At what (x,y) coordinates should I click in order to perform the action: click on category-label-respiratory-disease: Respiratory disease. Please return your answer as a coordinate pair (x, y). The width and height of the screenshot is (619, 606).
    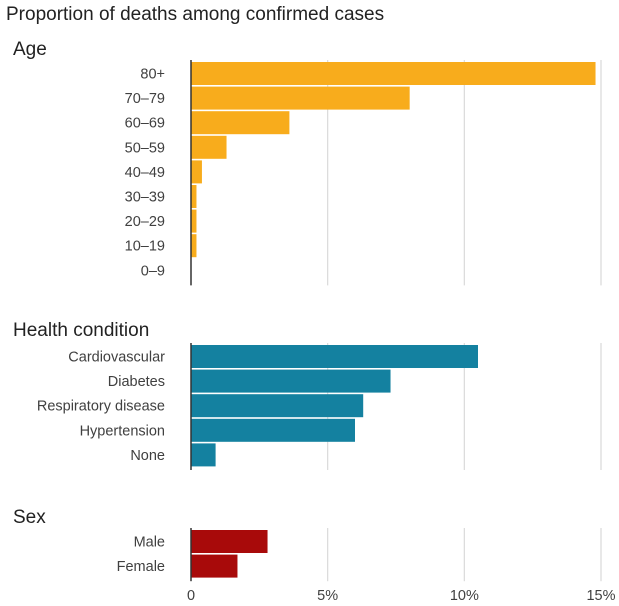
    Looking at the image, I should click on (101, 407).